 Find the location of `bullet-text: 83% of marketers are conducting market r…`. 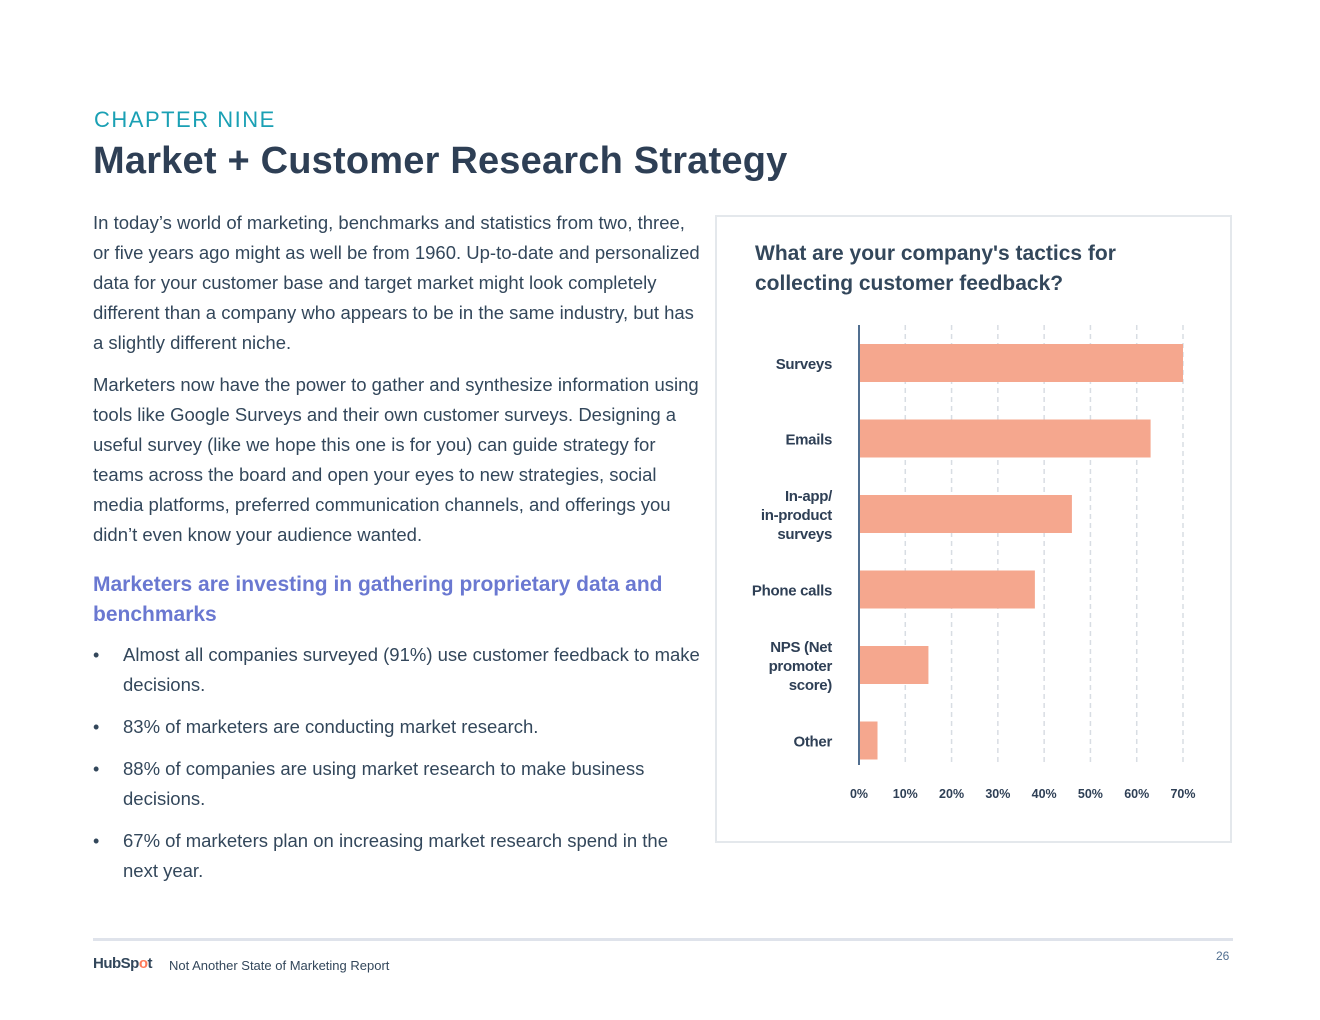

bullet-text: 83% of marketers are conducting market r… is located at coordinates (331, 726).